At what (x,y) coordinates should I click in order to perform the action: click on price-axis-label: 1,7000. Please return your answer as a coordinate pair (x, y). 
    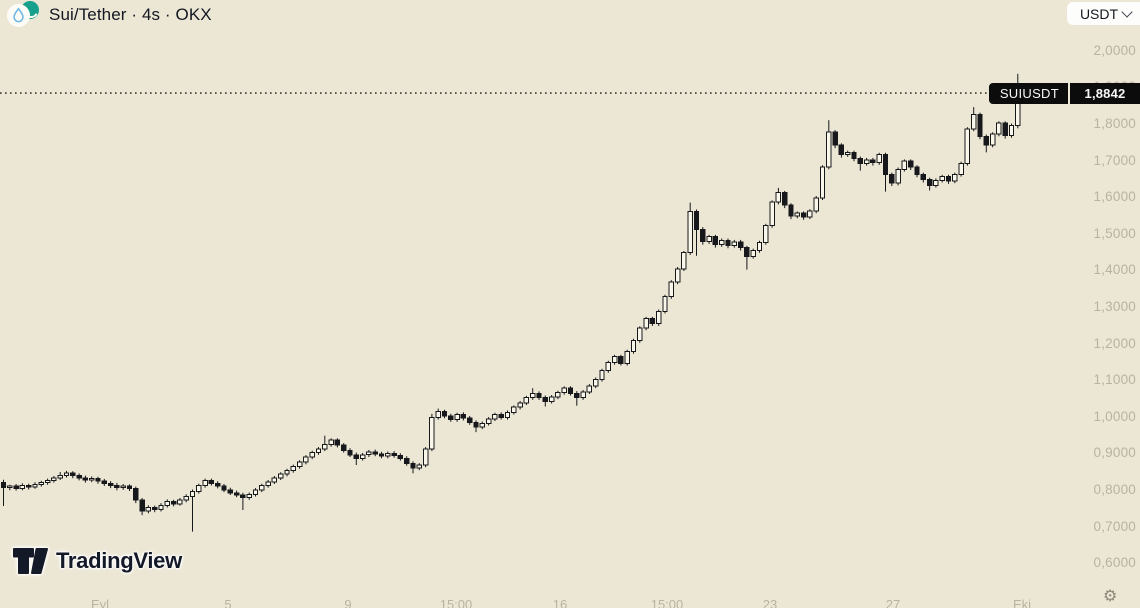
    Looking at the image, I should click on (1114, 160).